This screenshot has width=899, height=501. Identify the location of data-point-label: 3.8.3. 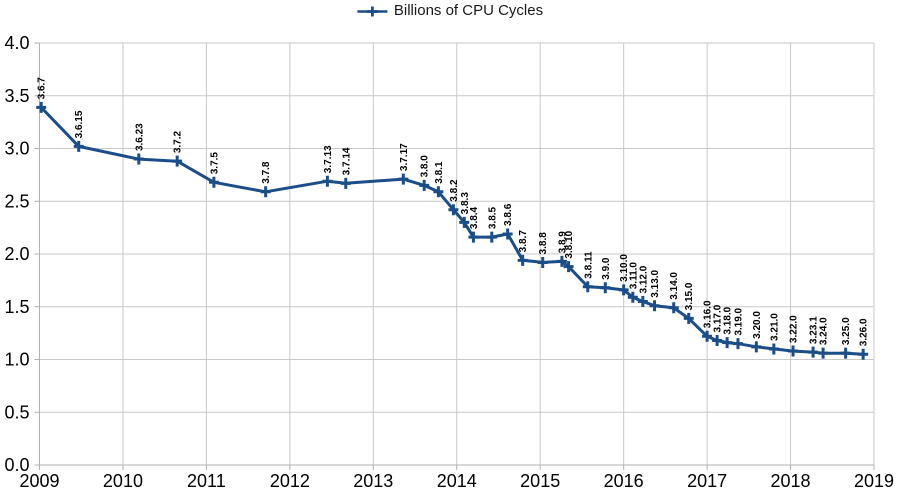
(465, 203).